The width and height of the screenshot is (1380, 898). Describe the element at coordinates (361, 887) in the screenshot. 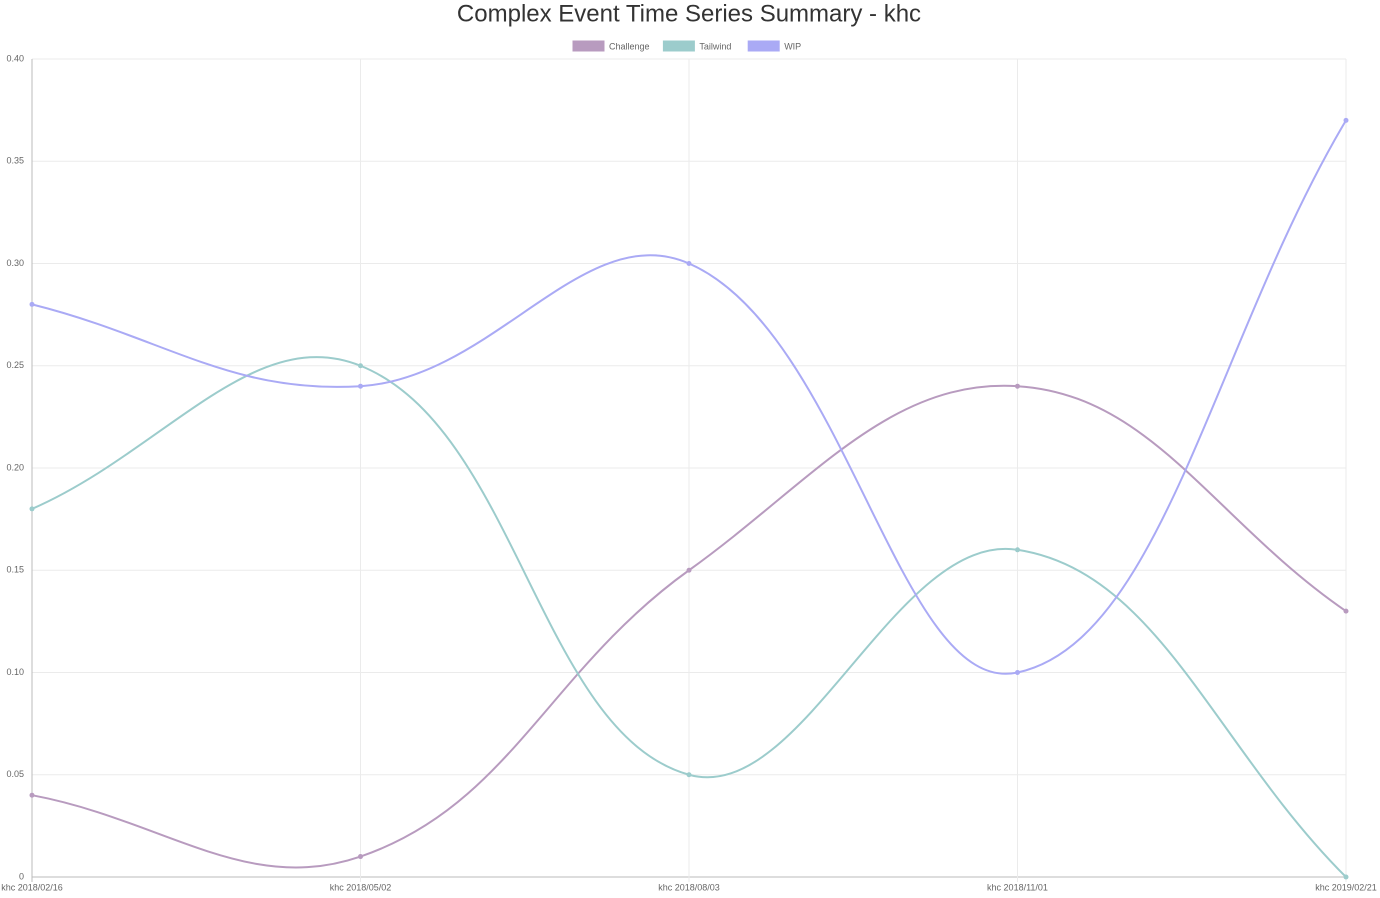

I see `x-tick-label: khc 2018/05/02` at that location.